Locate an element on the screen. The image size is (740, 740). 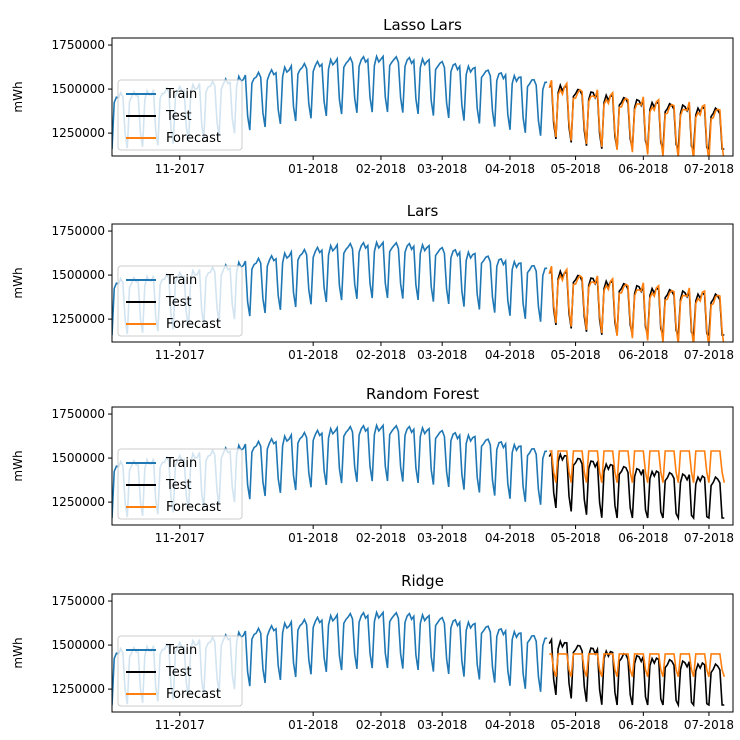
chart-title: Lars is located at coordinates (423, 211).